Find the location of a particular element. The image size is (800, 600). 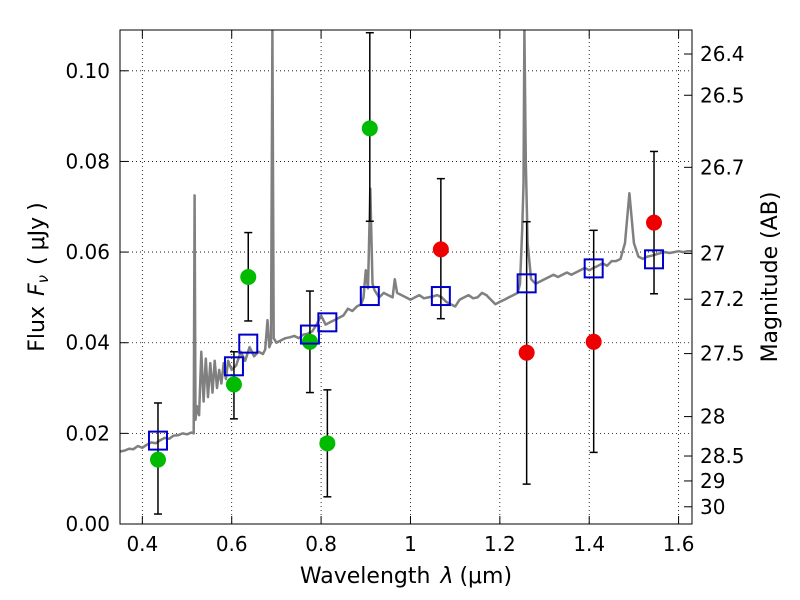

right-tick-label: 26.4 is located at coordinates (722, 54).